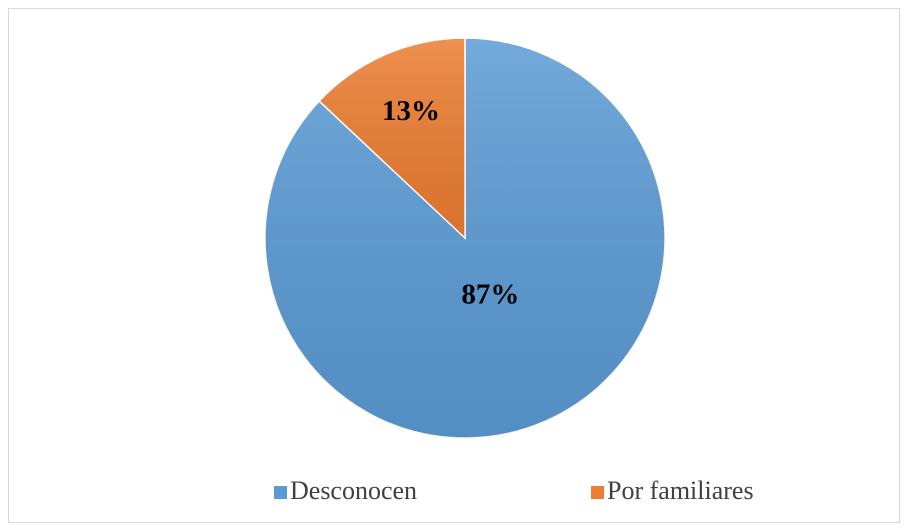  What do you see at coordinates (392, 137) in the screenshot?
I see `slice-shade` at bounding box center [392, 137].